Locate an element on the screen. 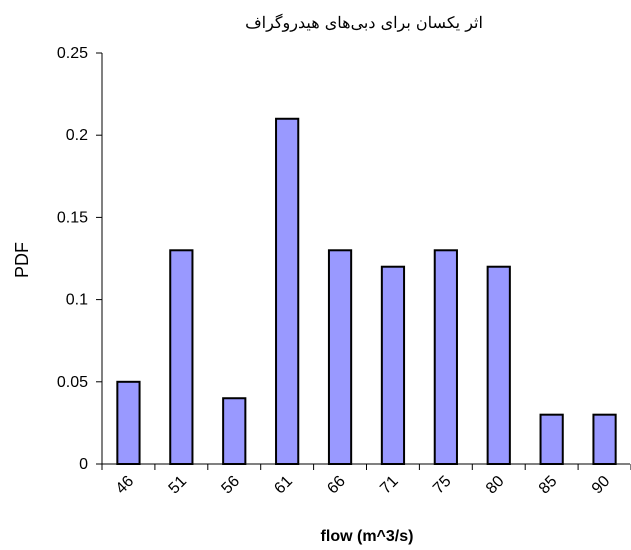  y-tick-label: 0 is located at coordinates (83, 464).